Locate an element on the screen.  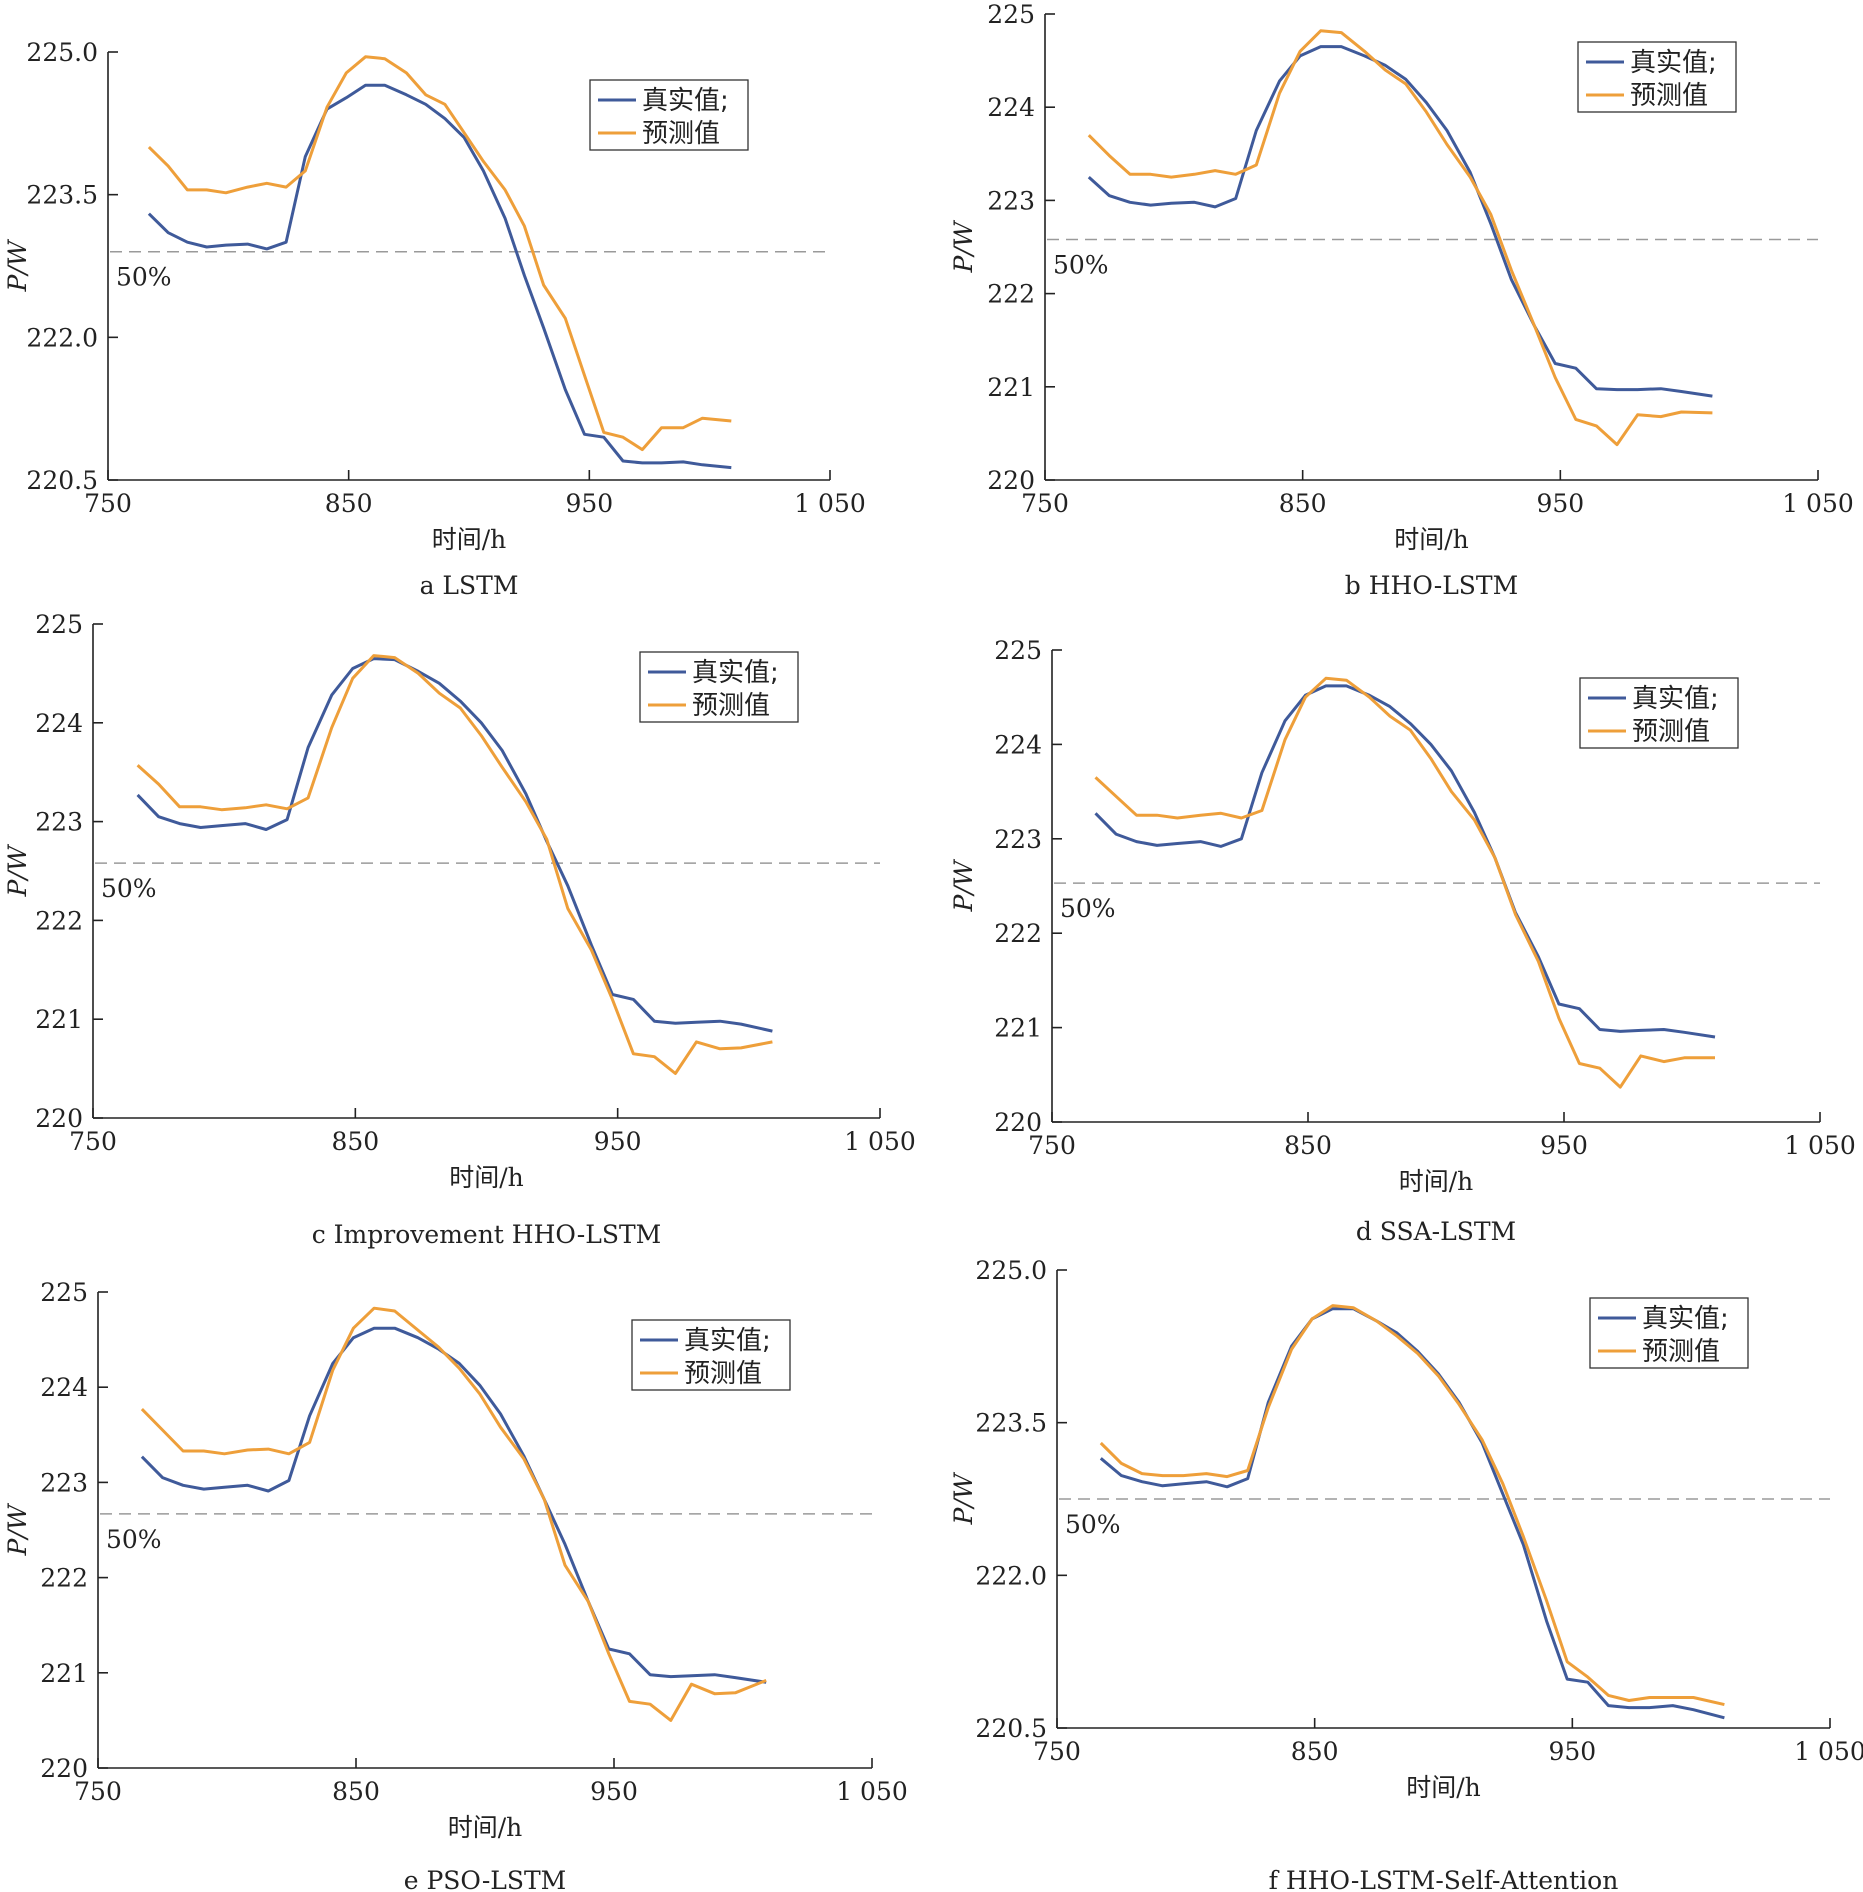
y-tick-label: 225.0 is located at coordinates (1011, 1270).